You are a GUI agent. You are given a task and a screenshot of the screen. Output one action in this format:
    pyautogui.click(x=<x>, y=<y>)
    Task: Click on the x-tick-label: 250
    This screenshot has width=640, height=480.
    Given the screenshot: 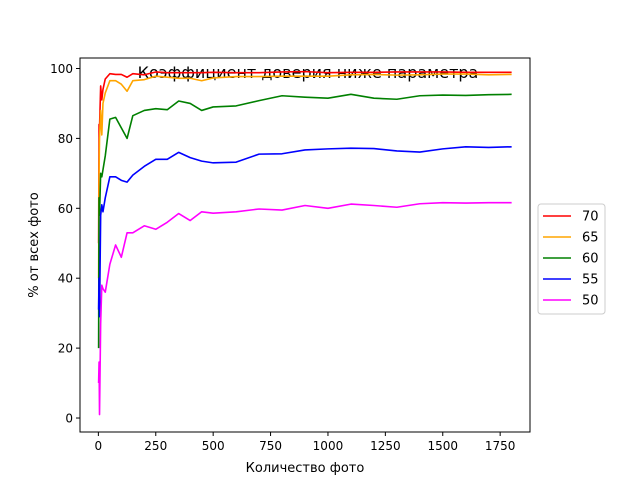 What is the action you would take?
    pyautogui.click(x=155, y=446)
    